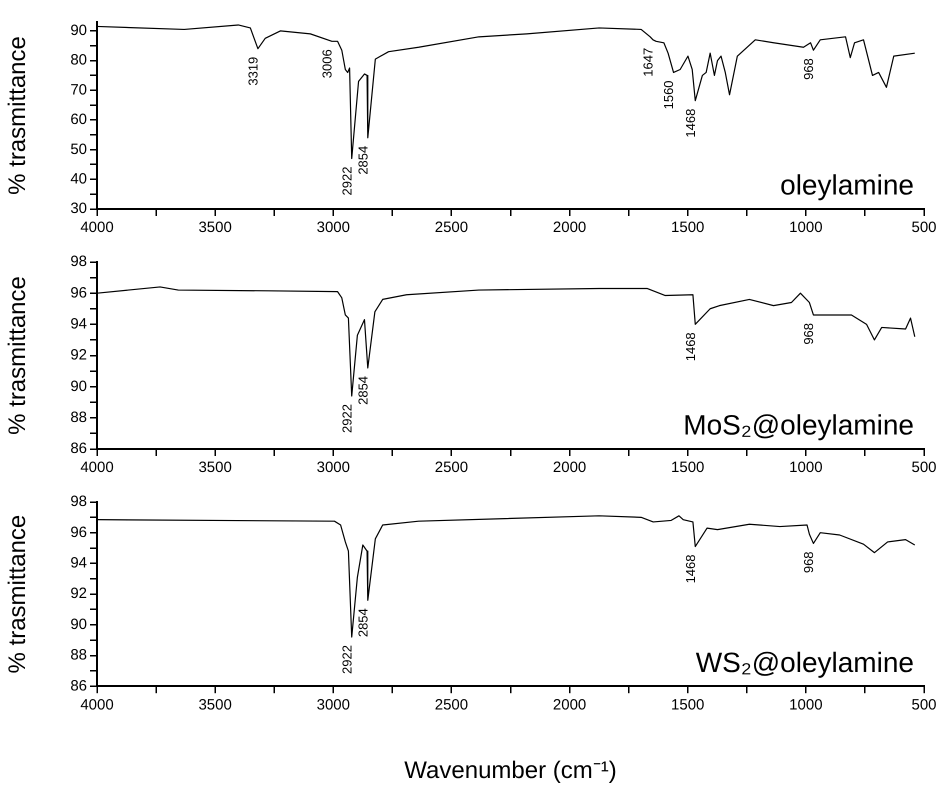 This screenshot has height=802, width=940. What do you see at coordinates (326, 63) in the screenshot?
I see `annotation: 3006` at bounding box center [326, 63].